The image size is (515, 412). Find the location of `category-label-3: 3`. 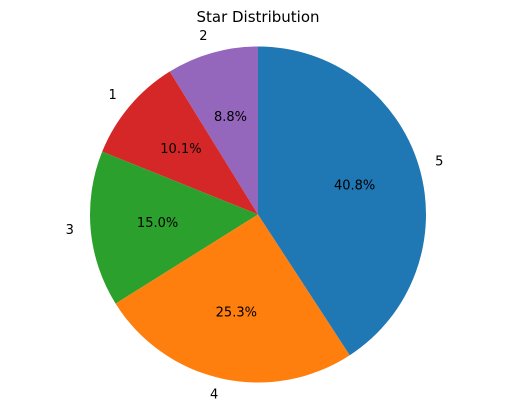

category-label-3: 3 is located at coordinates (70, 230).